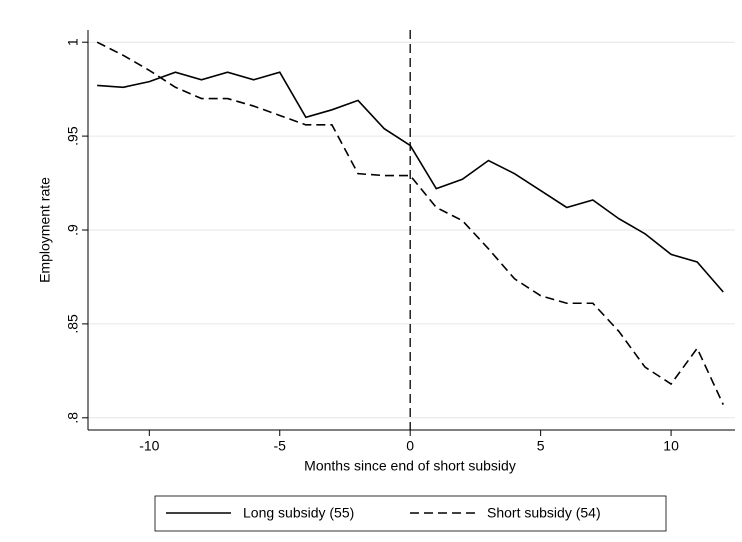  Describe the element at coordinates (298, 513) in the screenshot. I see `legend-label: Long subsidy (55)` at that location.